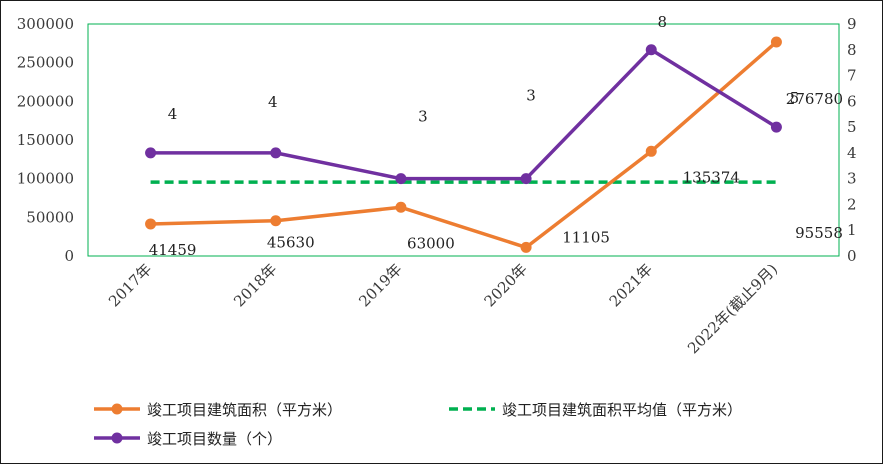  I want to click on count-data-label: 5, so click(795, 98).